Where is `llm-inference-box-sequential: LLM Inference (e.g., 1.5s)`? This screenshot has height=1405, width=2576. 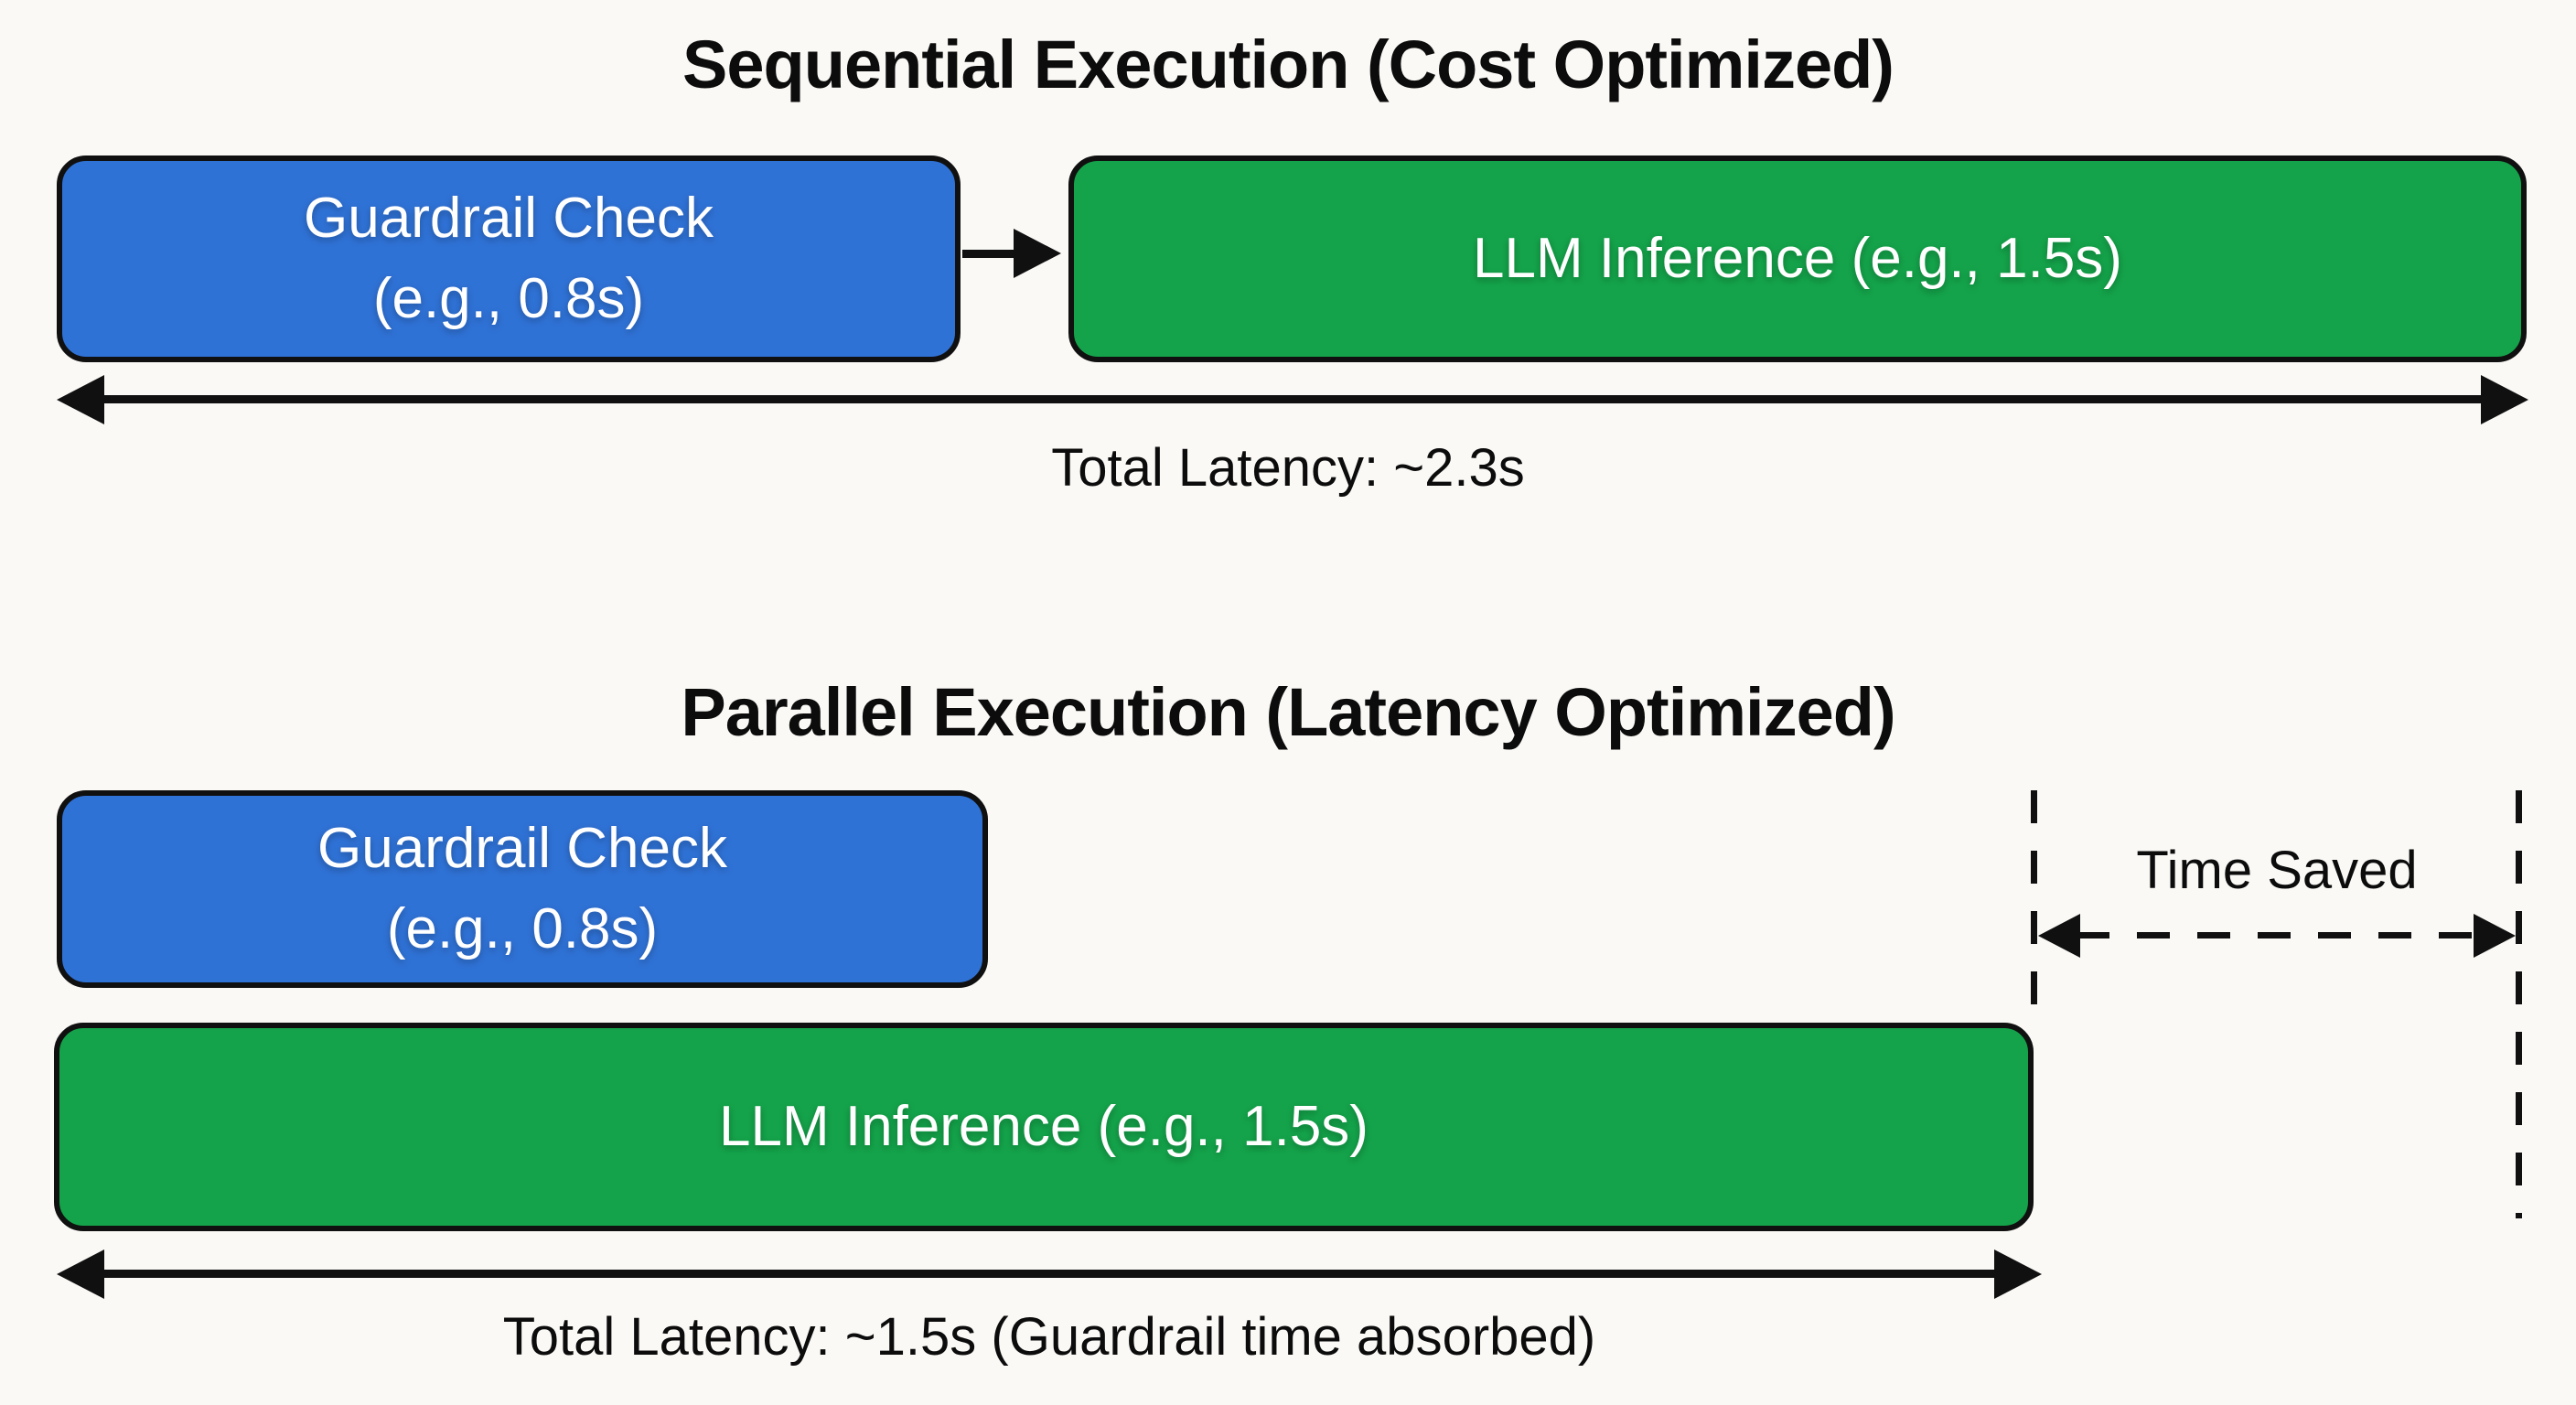
llm-inference-box-sequential: LLM Inference (e.g., 1.5s) is located at coordinates (1798, 259).